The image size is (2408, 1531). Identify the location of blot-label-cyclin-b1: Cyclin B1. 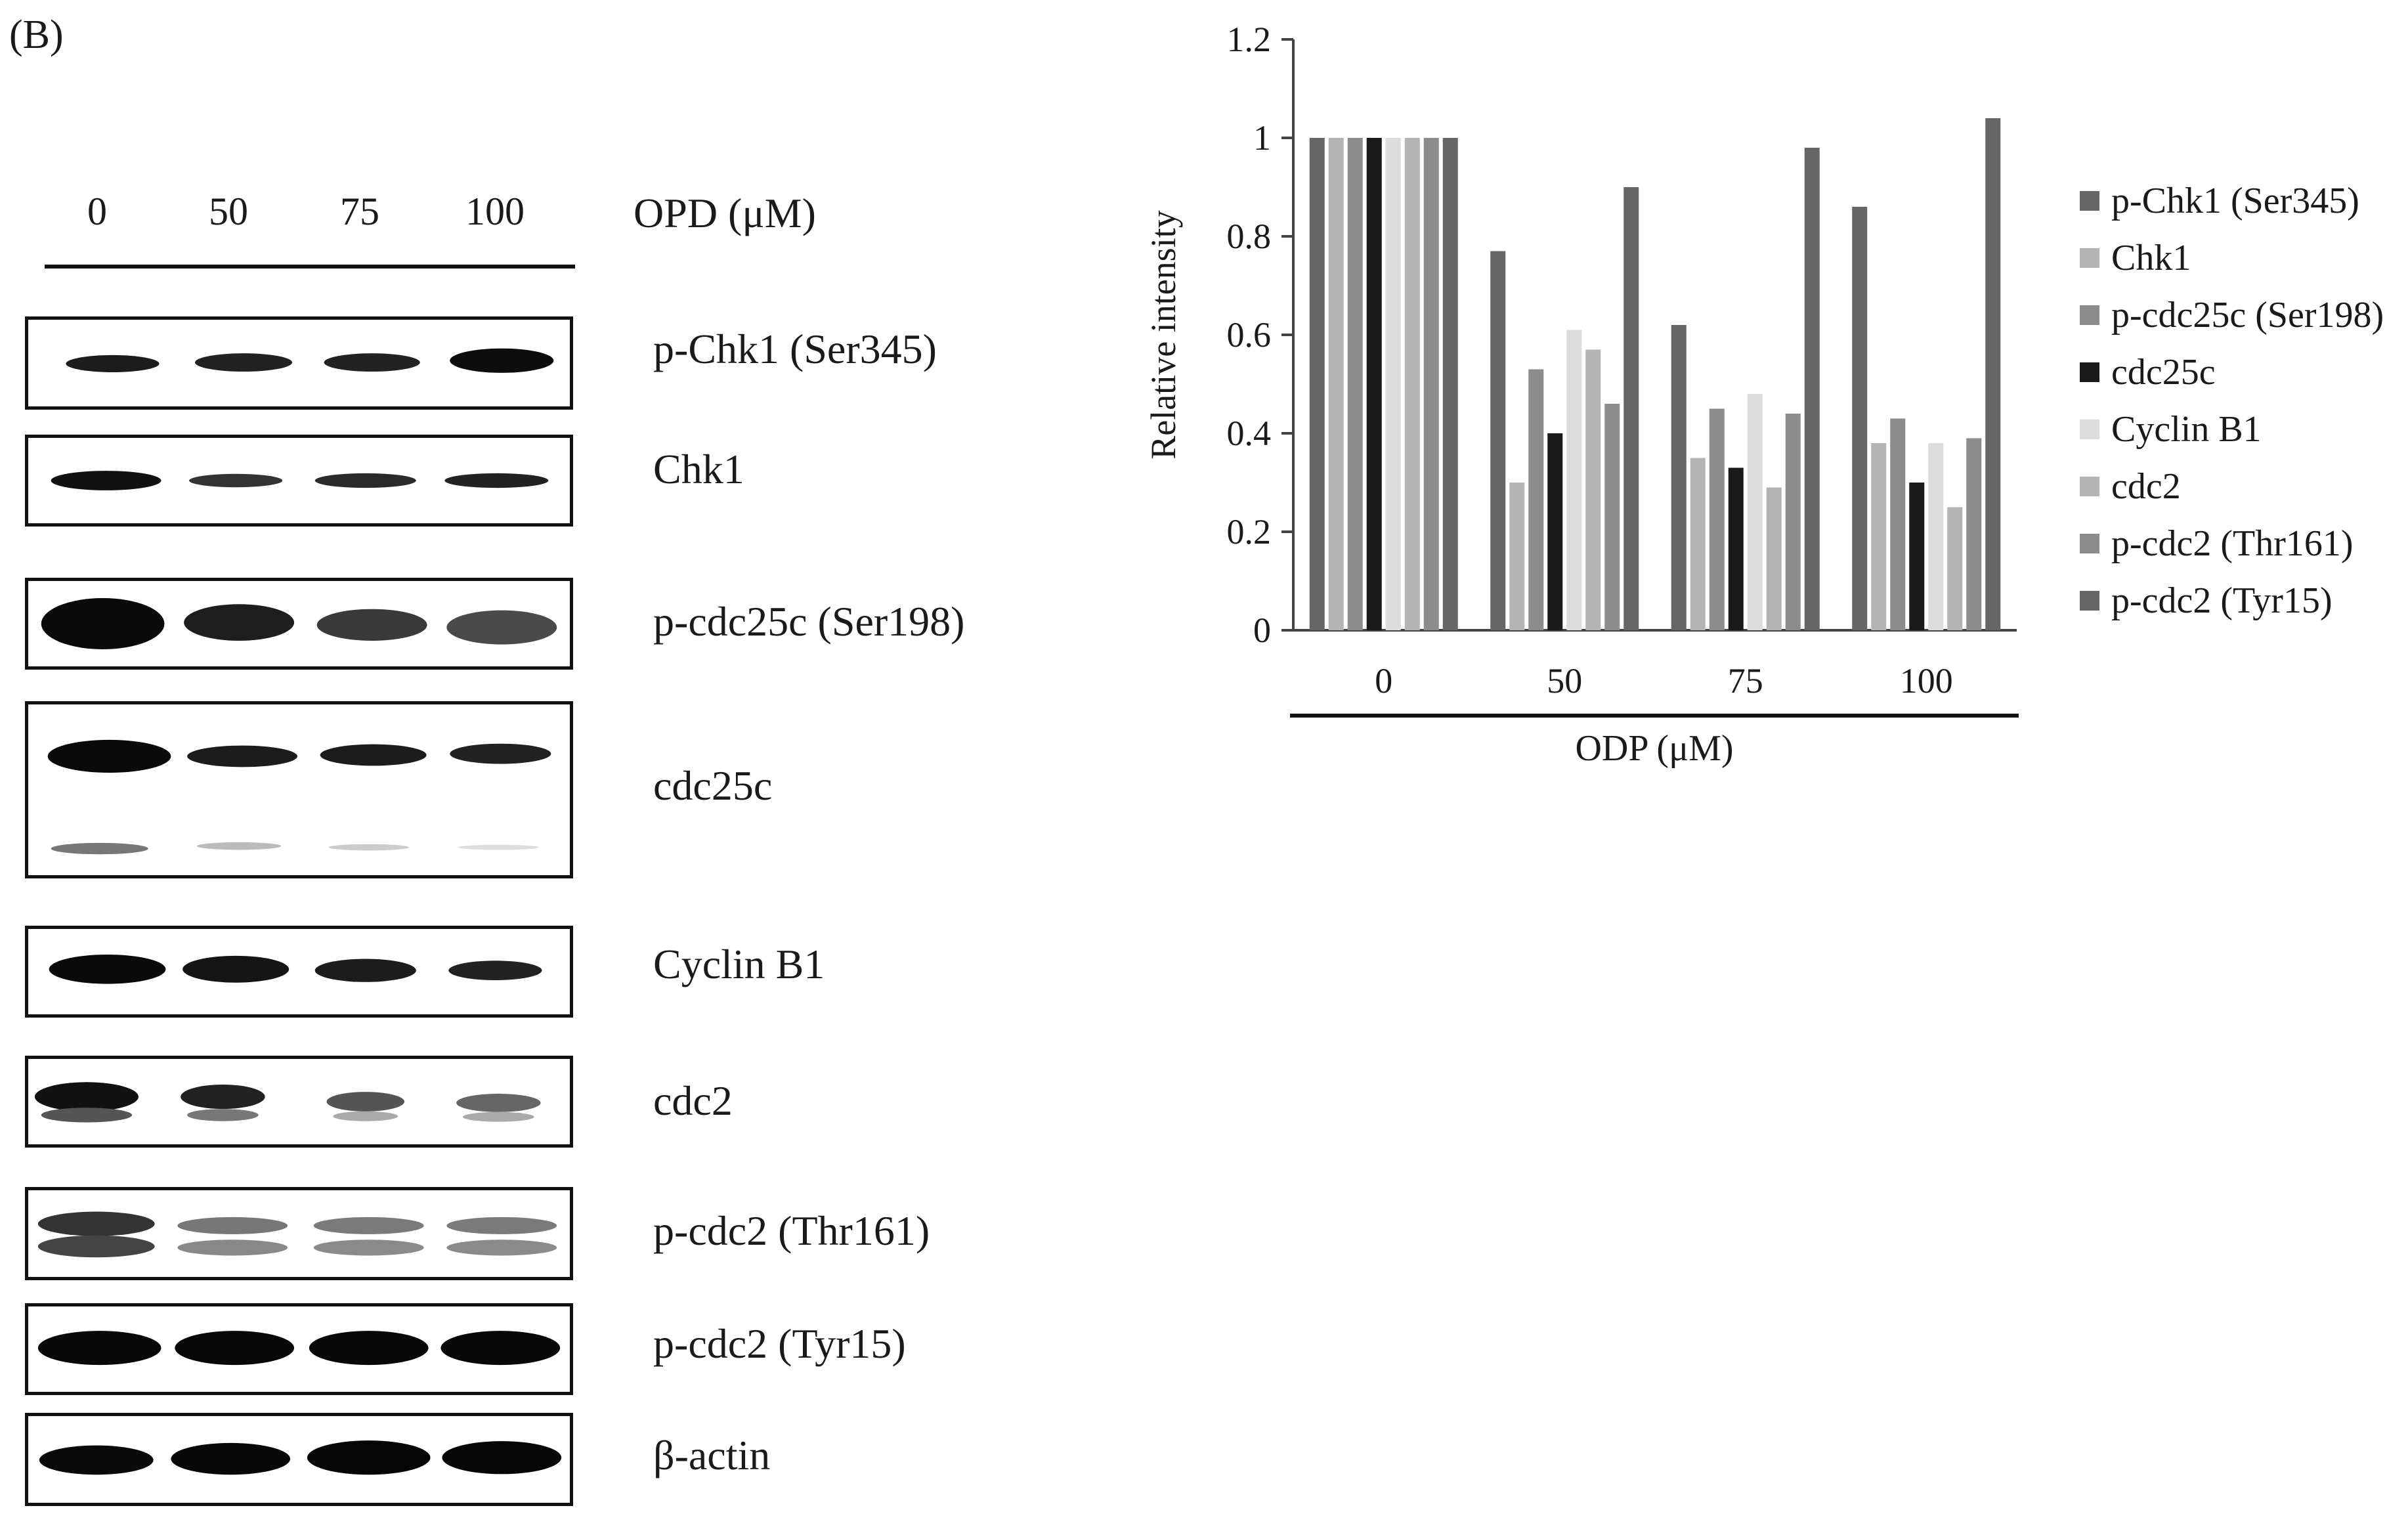
(739, 964).